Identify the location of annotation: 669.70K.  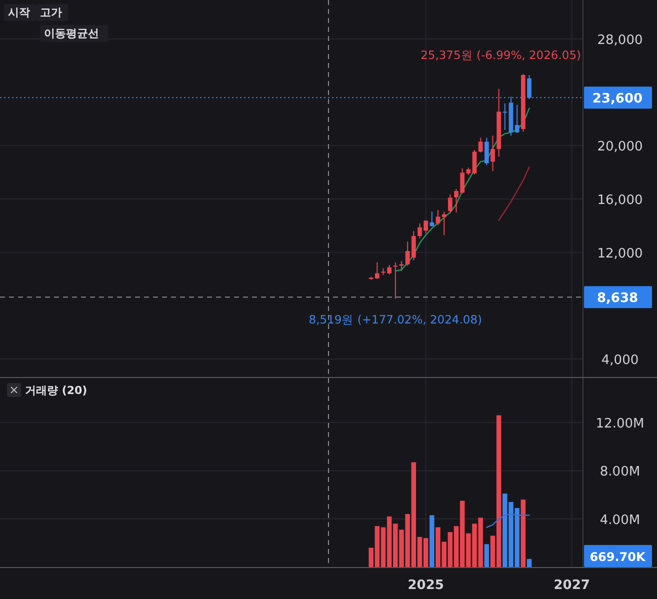
(618, 557).